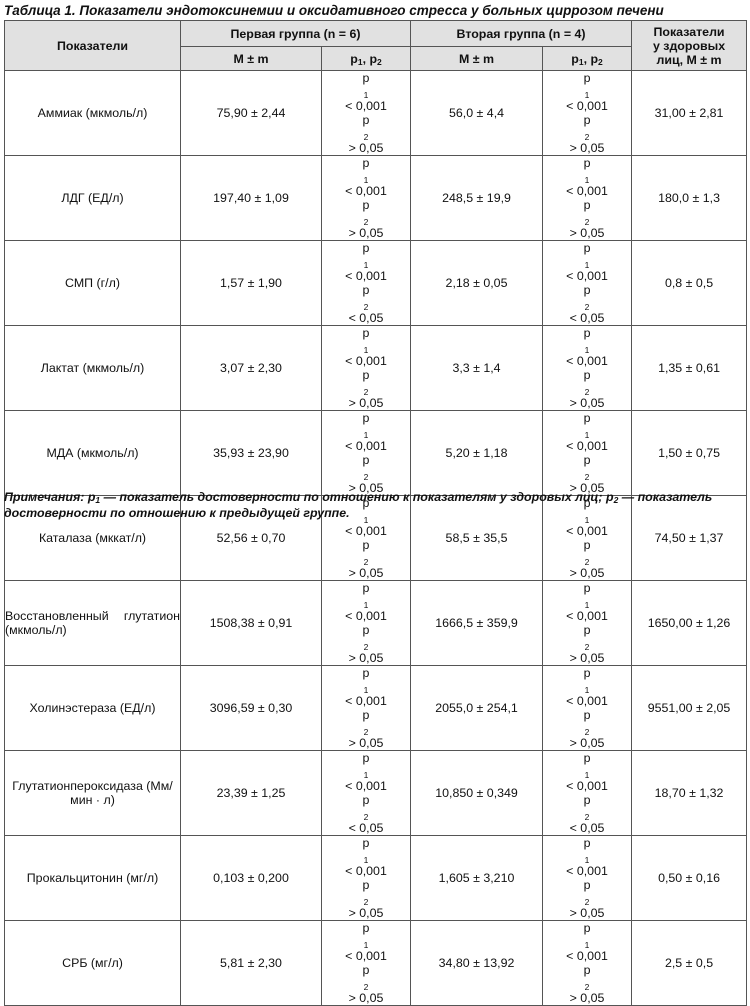 This screenshot has height=1006, width=750. I want to click on healthy-mean: 31,00 ± 2,81, so click(689, 113).